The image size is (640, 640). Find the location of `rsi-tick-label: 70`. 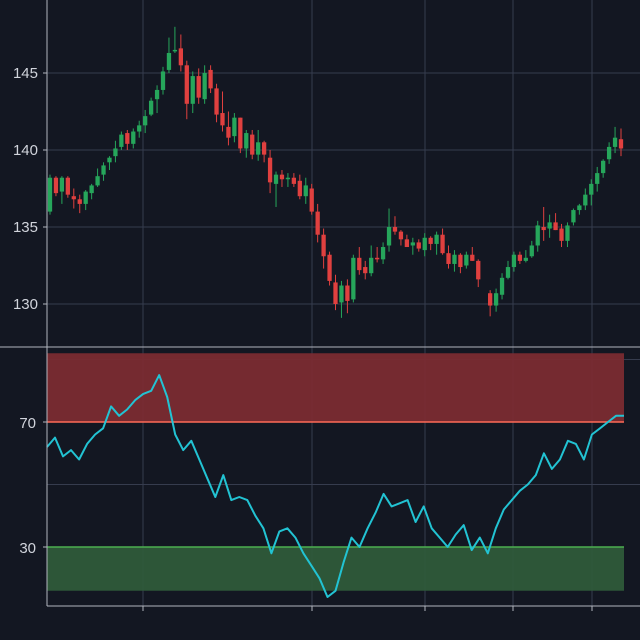

rsi-tick-label: 70 is located at coordinates (27, 423).